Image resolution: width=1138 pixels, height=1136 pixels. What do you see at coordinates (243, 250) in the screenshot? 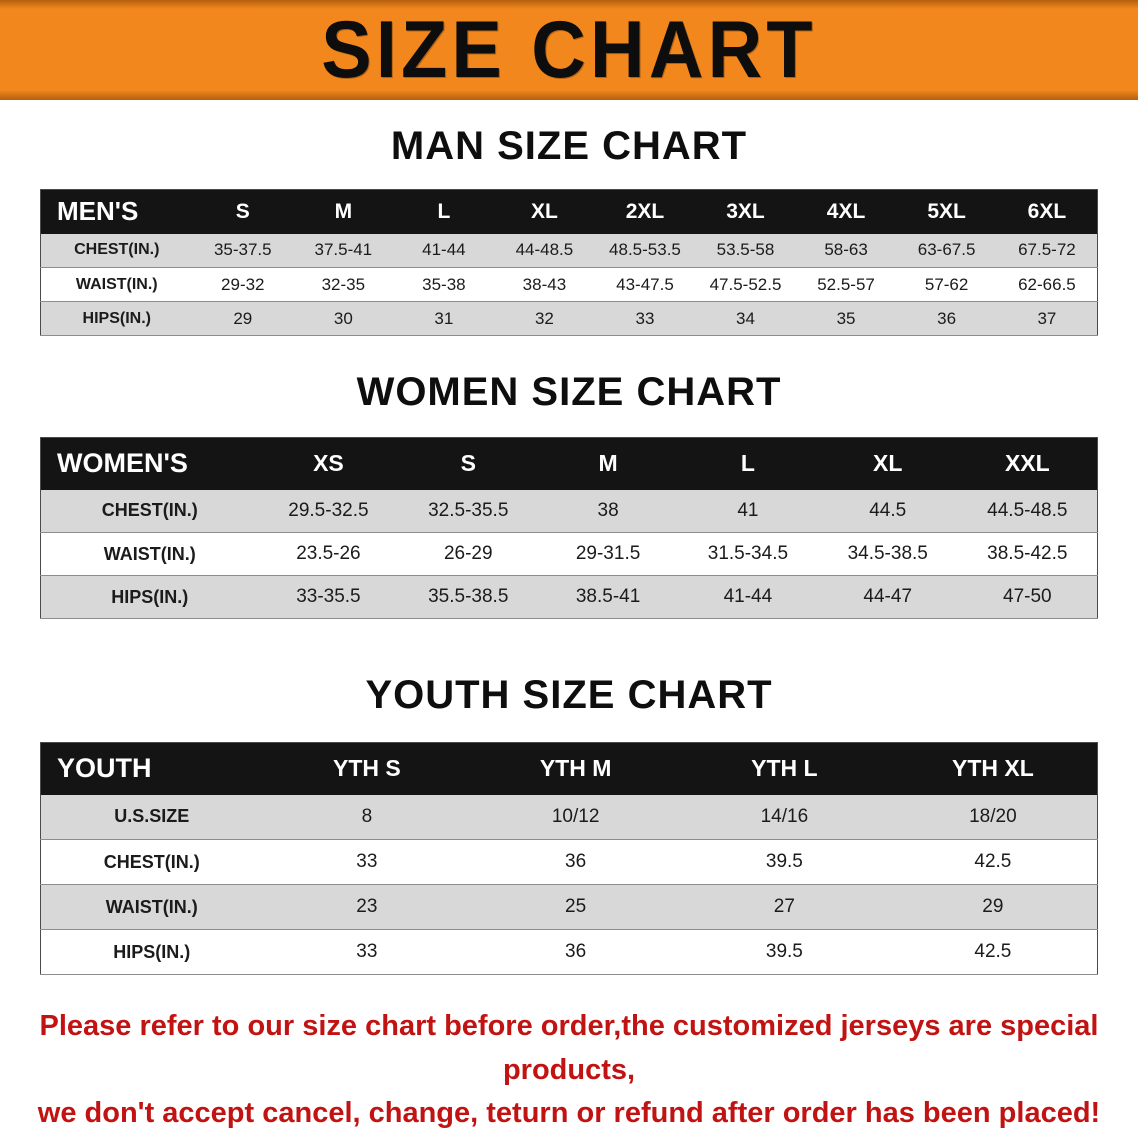
I see `size-value: 35-37.5` at bounding box center [243, 250].